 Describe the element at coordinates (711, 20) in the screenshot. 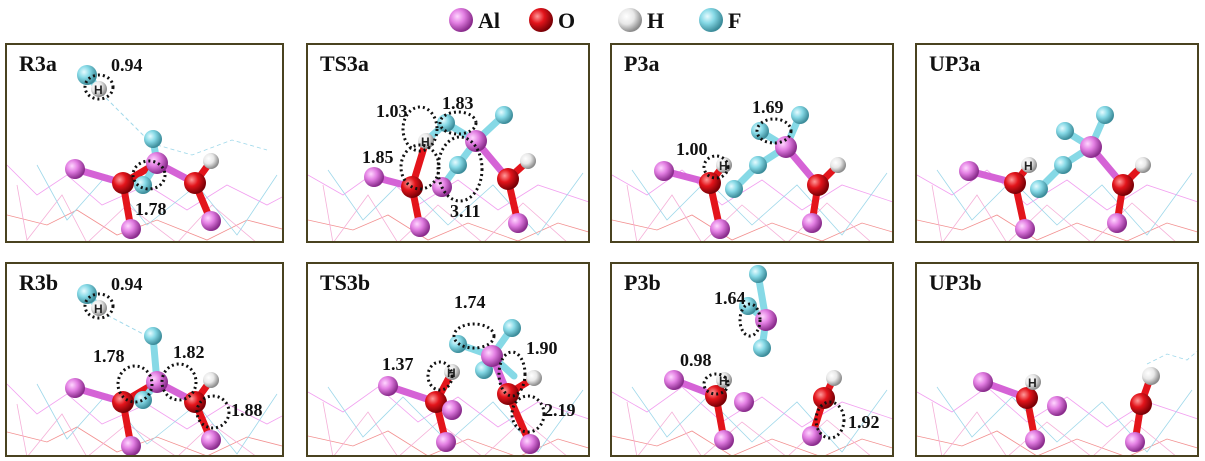

I see `f-atom-icon` at that location.